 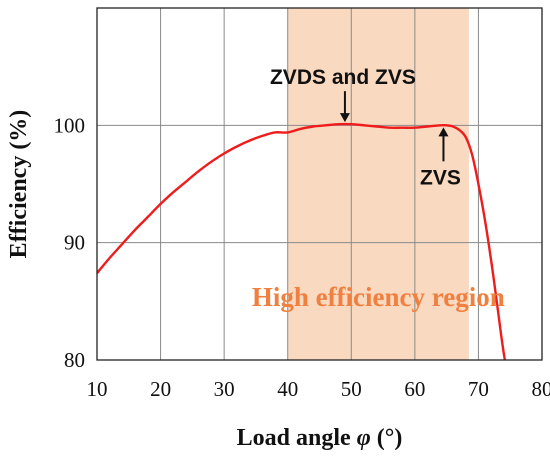 I want to click on x-axis-label: Load angle φ (°), so click(x=320, y=438).